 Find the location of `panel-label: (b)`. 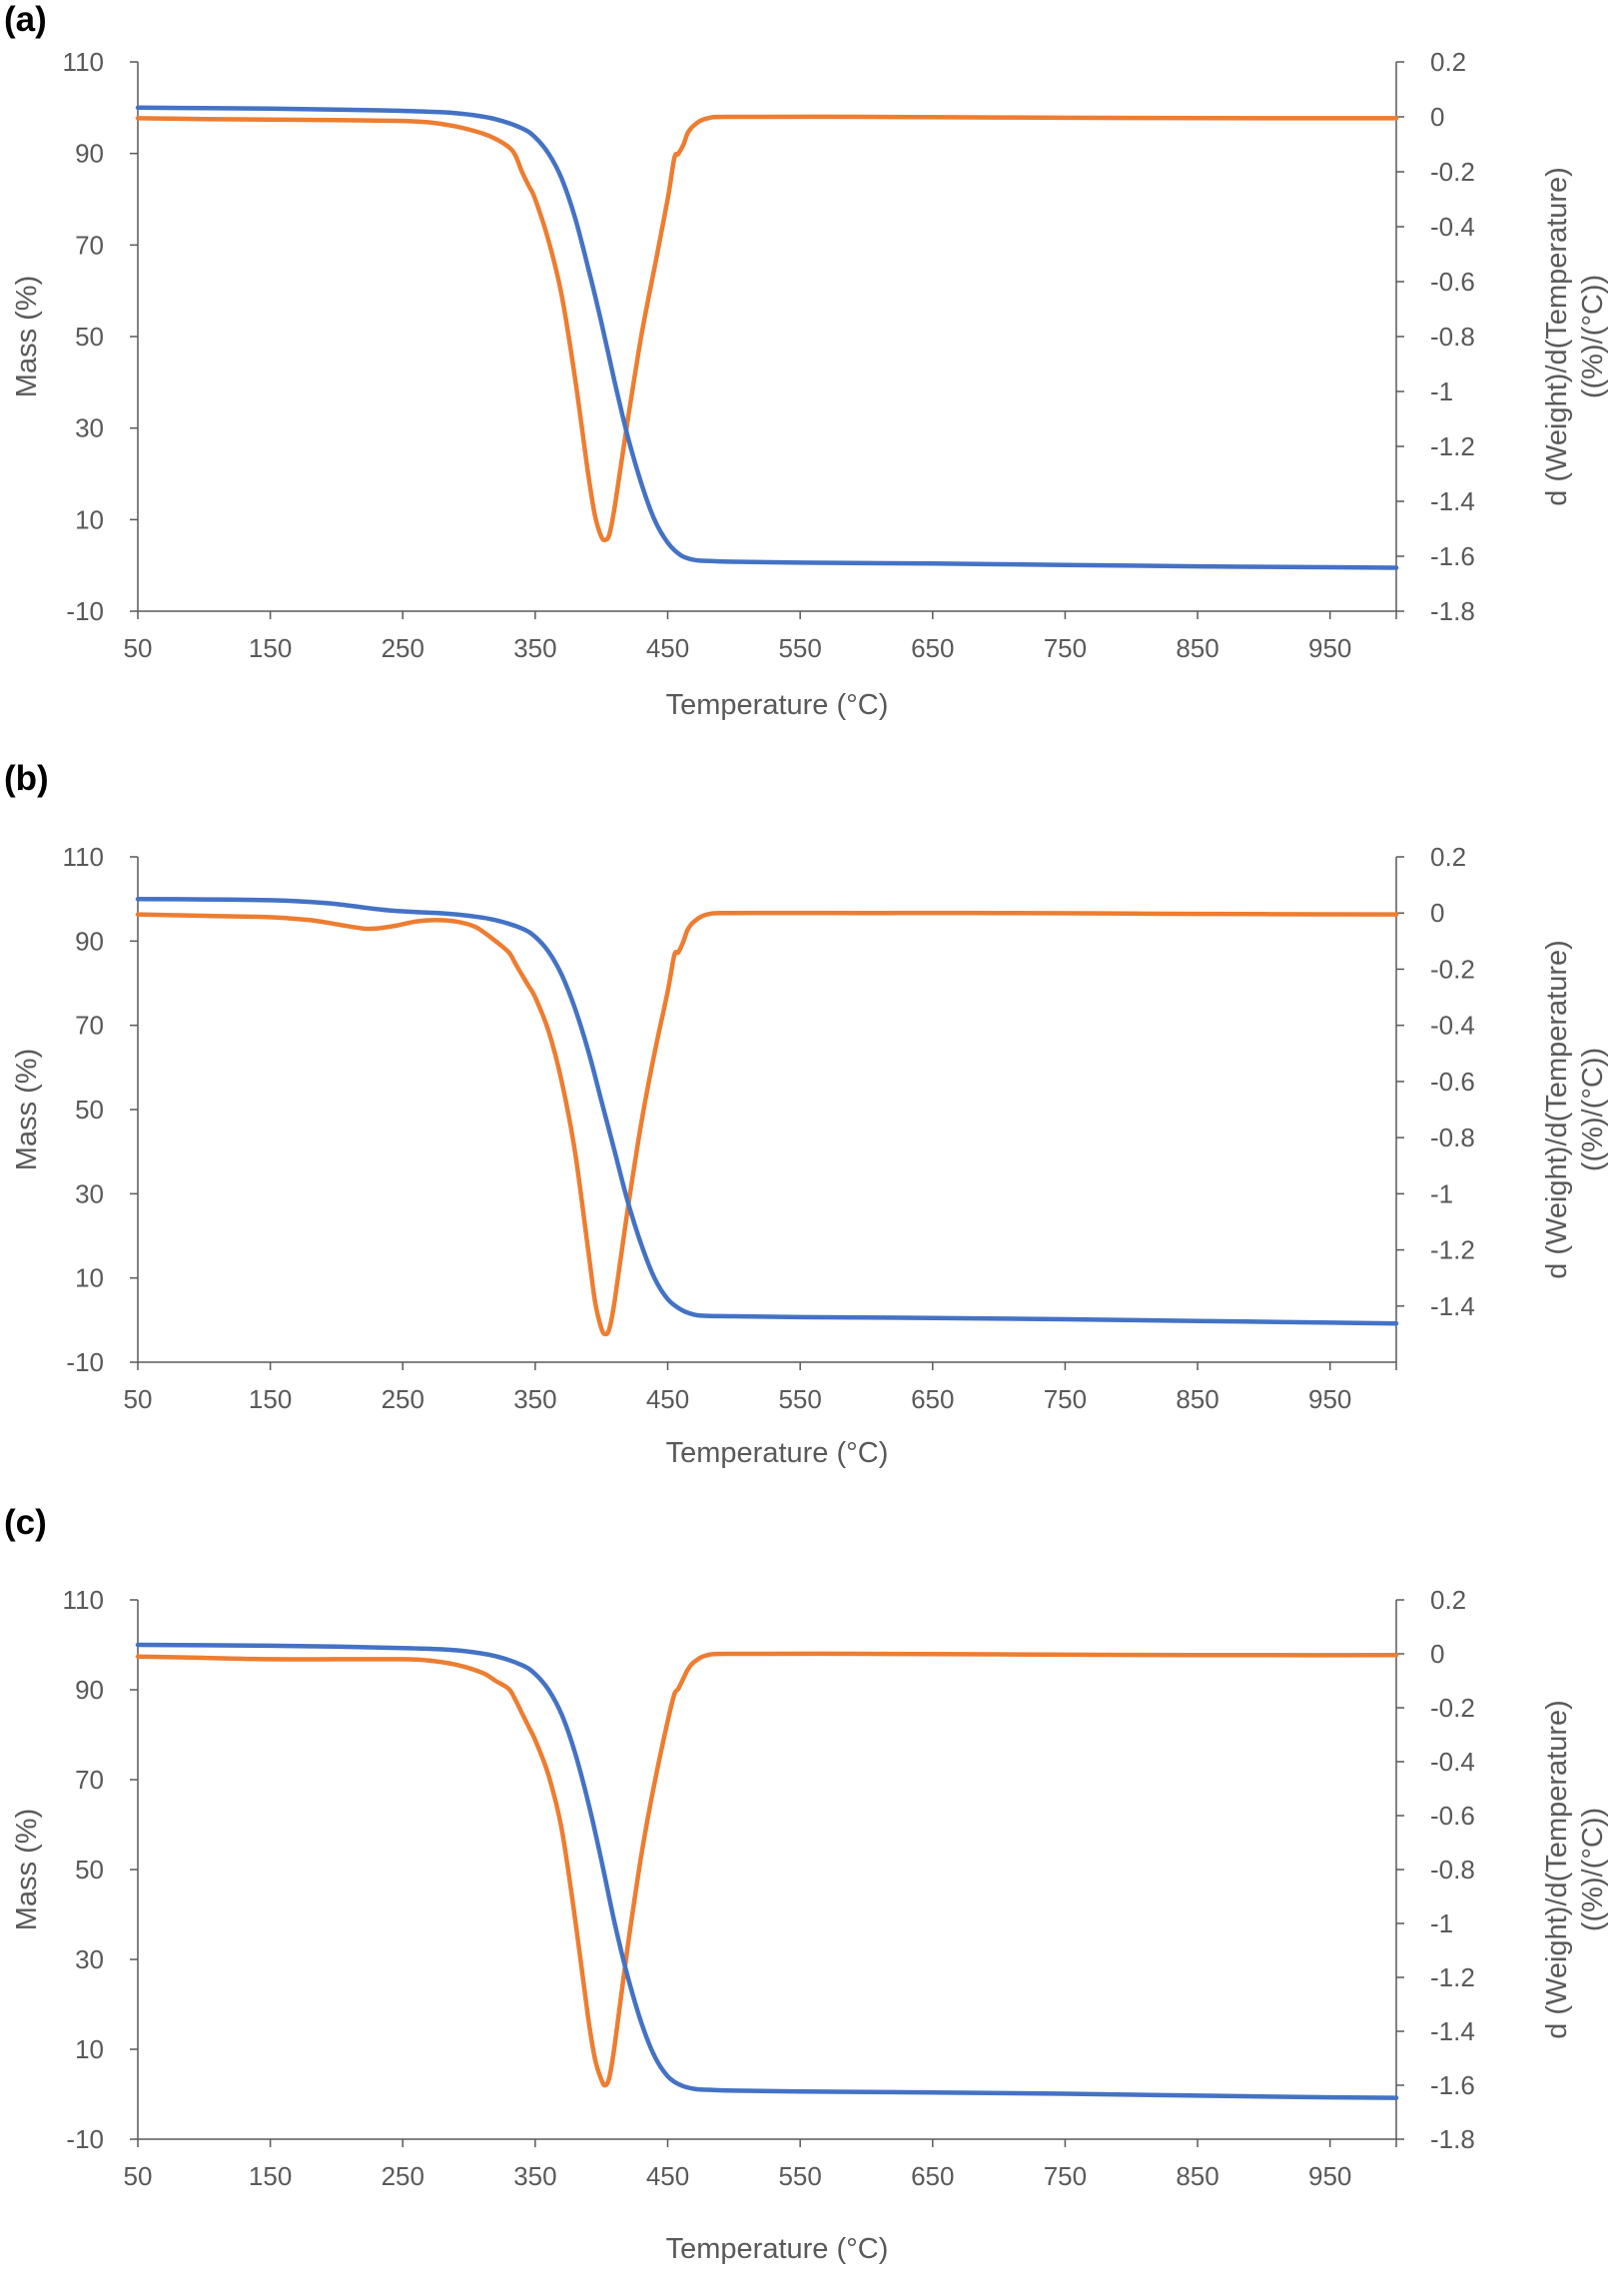

panel-label: (b) is located at coordinates (26, 778).